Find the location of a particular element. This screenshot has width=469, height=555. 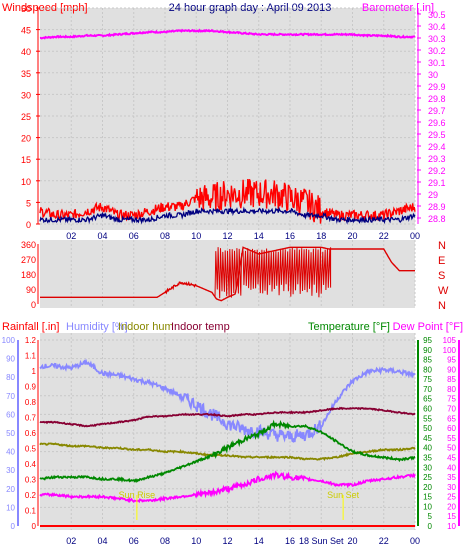

indoor-hum-line is located at coordinates (227, 451).